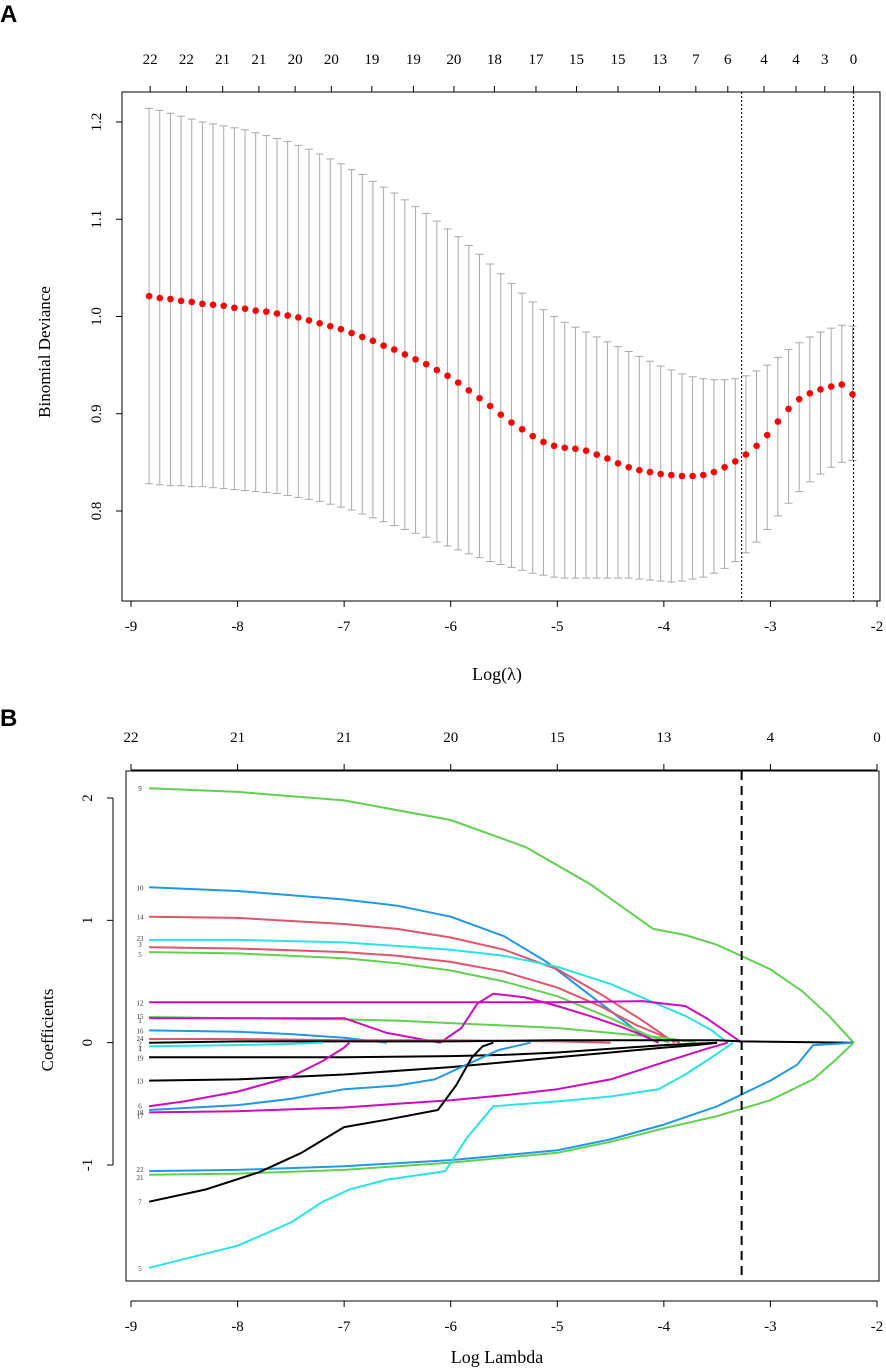 The height and width of the screenshot is (1370, 886). Describe the element at coordinates (798, 346) in the screenshot. I see `panel-a-vlines` at that location.